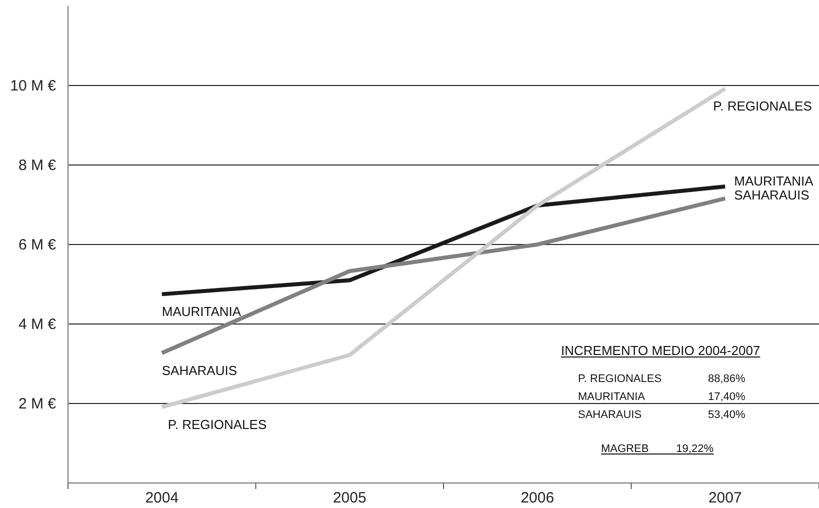 This screenshot has height=508, width=819. Describe the element at coordinates (37, 245) in the screenshot. I see `y-tick-label: 6 M €` at that location.